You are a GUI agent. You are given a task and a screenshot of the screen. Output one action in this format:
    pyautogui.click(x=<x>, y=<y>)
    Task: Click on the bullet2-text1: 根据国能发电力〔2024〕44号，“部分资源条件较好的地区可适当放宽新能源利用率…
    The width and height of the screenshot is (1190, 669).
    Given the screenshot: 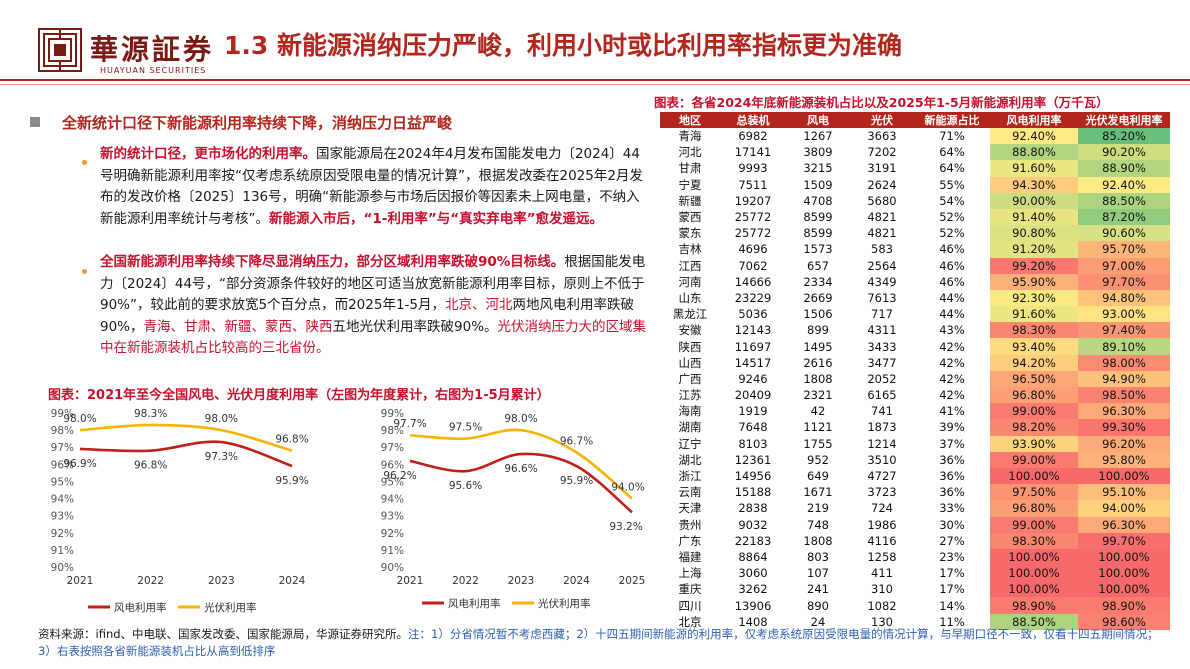 What is the action you would take?
    pyautogui.click(x=373, y=283)
    